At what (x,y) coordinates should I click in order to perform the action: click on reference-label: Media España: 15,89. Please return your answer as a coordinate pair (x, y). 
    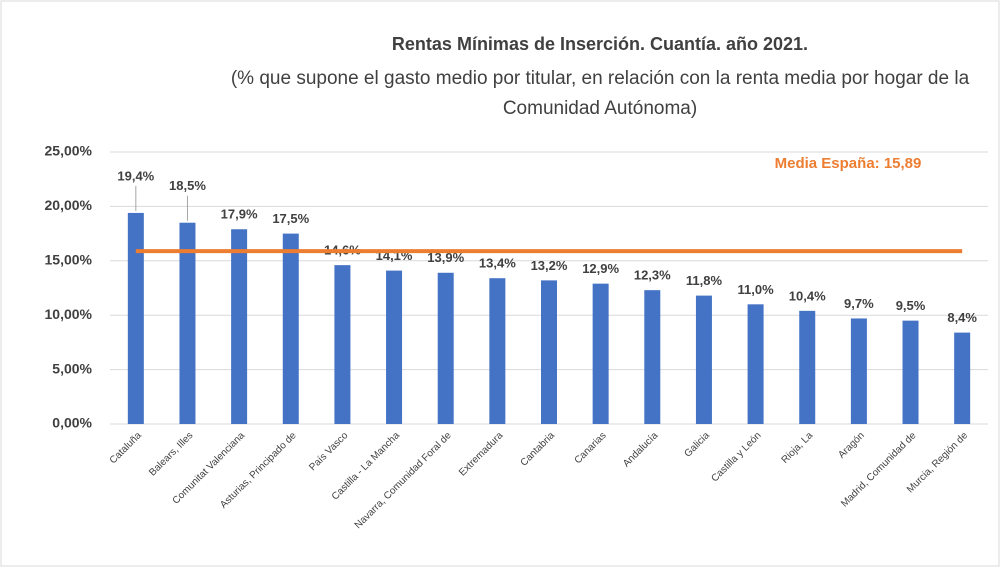
    Looking at the image, I should click on (848, 163).